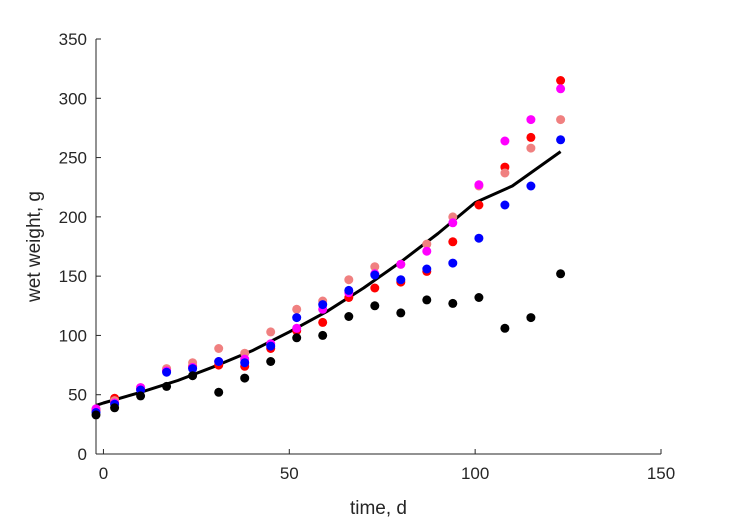 The width and height of the screenshot is (729, 521). I want to click on y-tick-label: 300, so click(73, 98).